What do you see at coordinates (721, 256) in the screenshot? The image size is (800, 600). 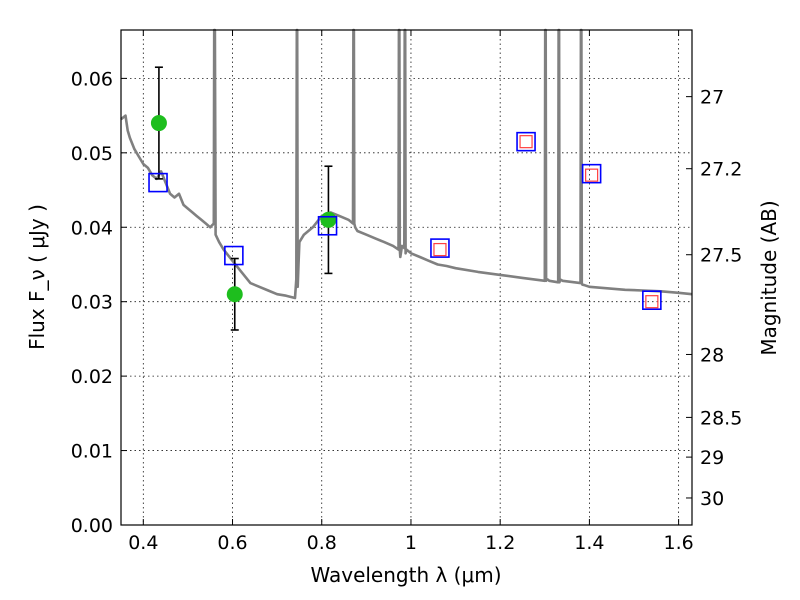 I see `y2-tick-label: 27.5` at bounding box center [721, 256].